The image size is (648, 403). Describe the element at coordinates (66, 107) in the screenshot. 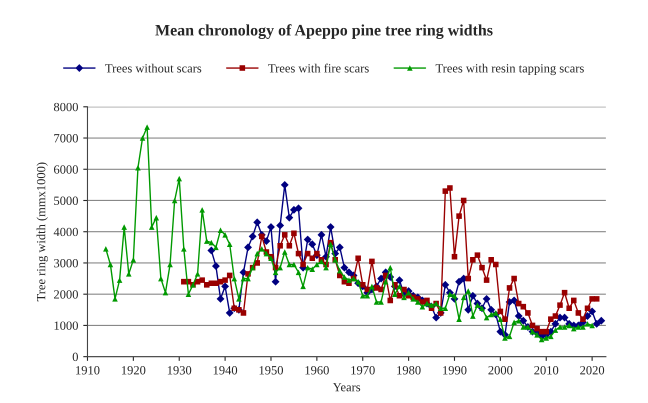

I see `y-tick-label: 8000` at that location.